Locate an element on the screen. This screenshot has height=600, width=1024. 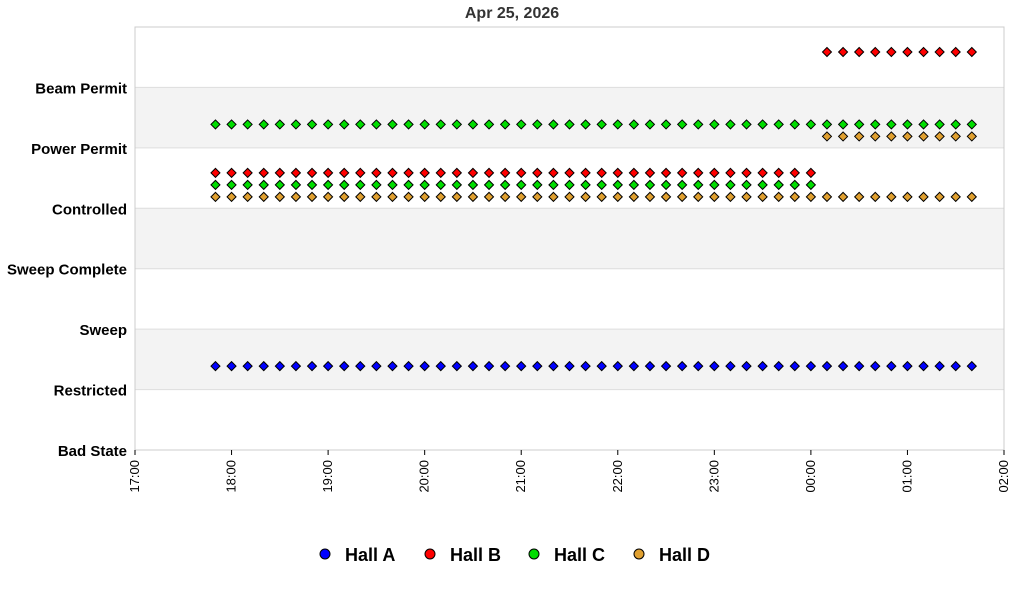
x-tick-label: 01:00 is located at coordinates (906, 476).